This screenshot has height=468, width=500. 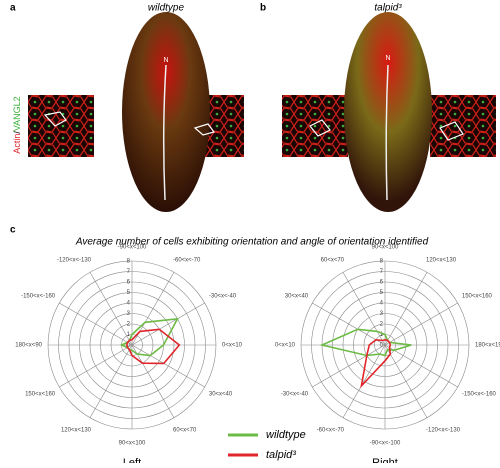 What do you see at coordinates (166, 8) in the screenshot?
I see `panel-title: wildtype` at bounding box center [166, 8].